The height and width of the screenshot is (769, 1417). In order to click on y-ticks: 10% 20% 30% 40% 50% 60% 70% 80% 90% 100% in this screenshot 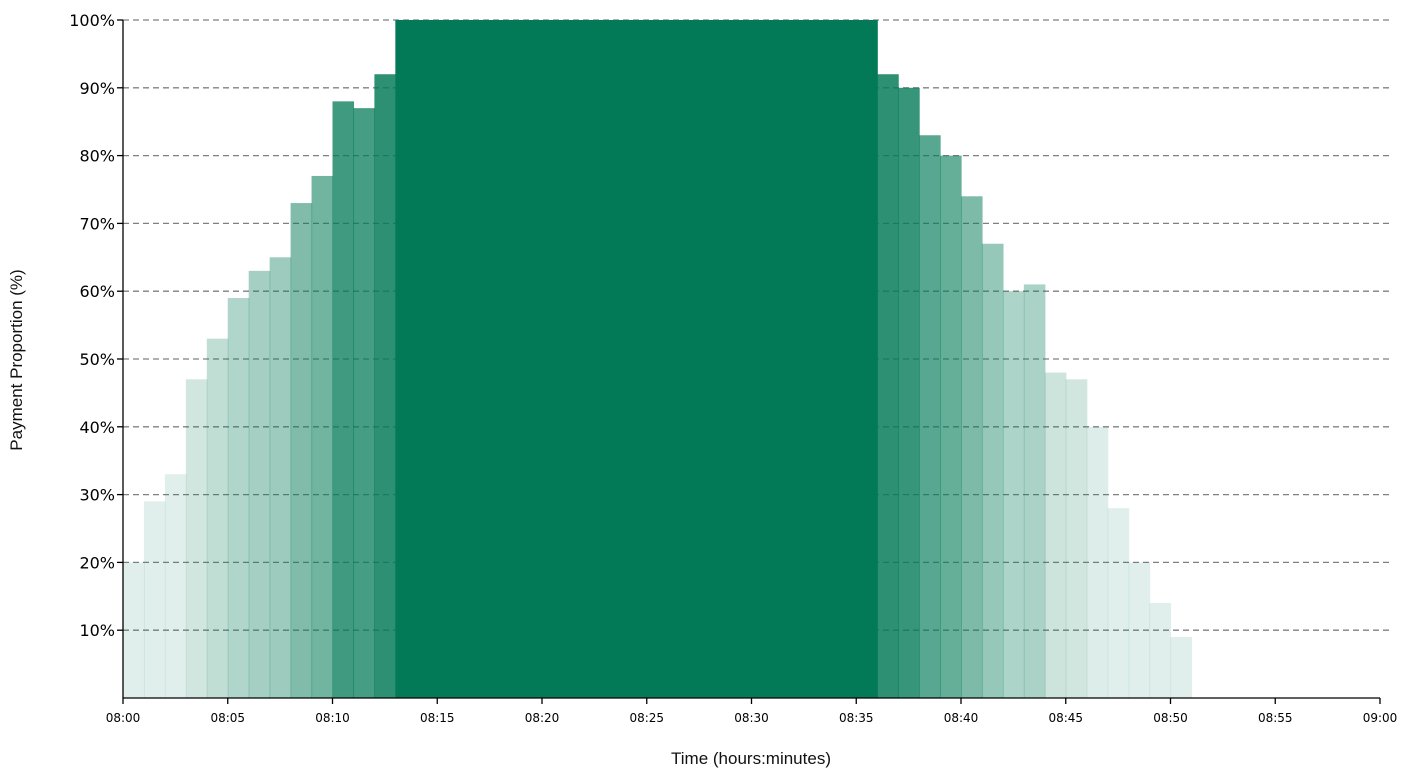, I will do `click(96, 325)`.